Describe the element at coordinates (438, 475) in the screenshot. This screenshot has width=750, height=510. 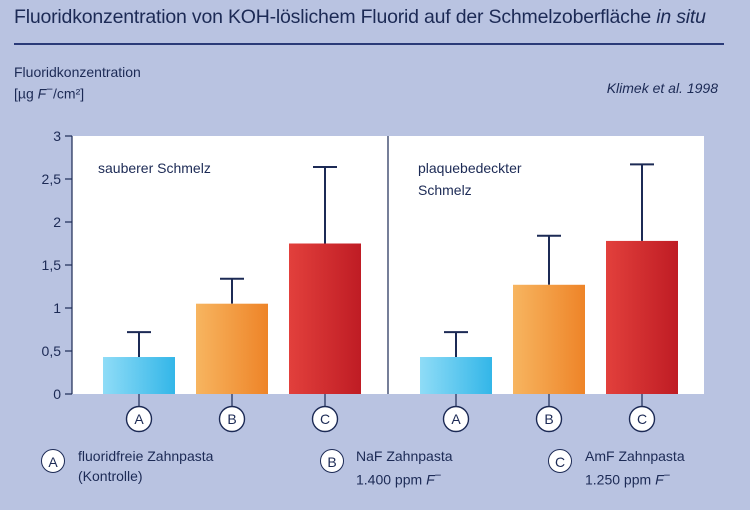
I see `legend-b-sup: −` at that location.